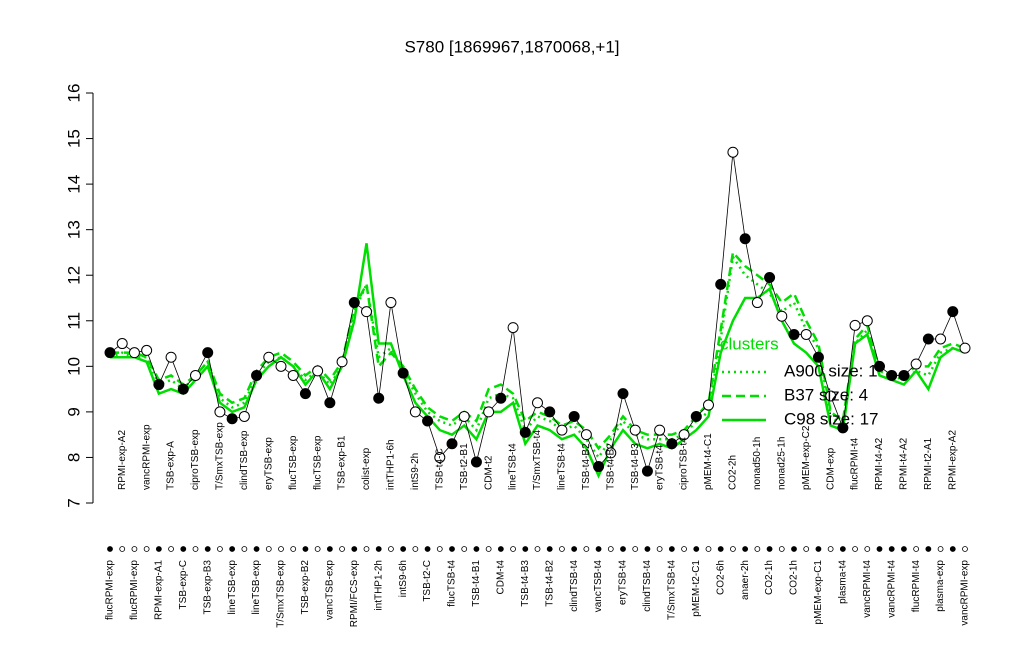  What do you see at coordinates (513, 466) in the screenshot?
I see `x-tick-label: lineTSB-t4` at bounding box center [513, 466].